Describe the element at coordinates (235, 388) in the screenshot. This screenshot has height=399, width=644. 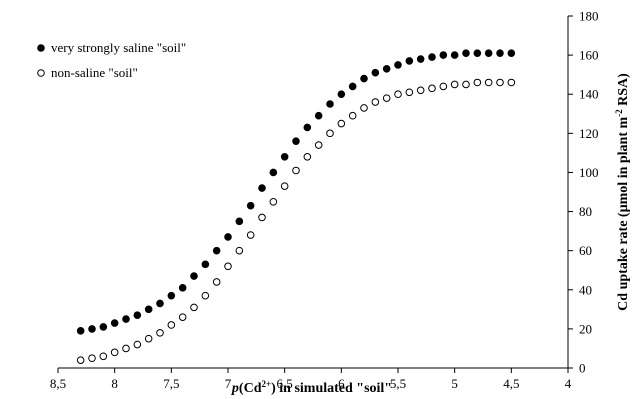
I see `x-axis-title-italic: p` at that location.